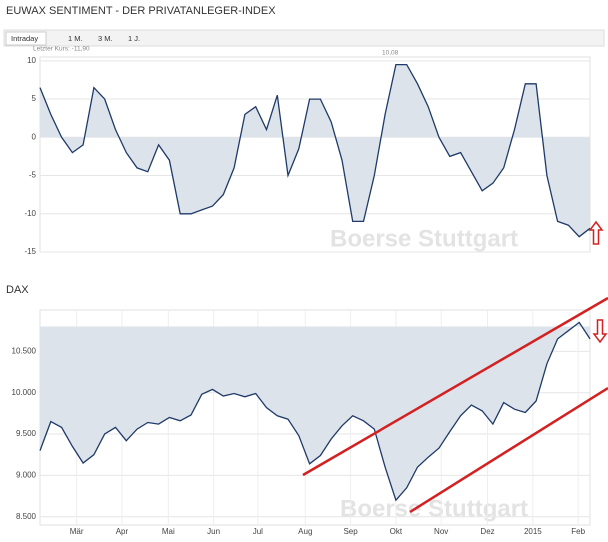 The height and width of the screenshot is (542, 608). Describe the element at coordinates (122, 531) in the screenshot. I see `x-tick-label: Apr` at that location.